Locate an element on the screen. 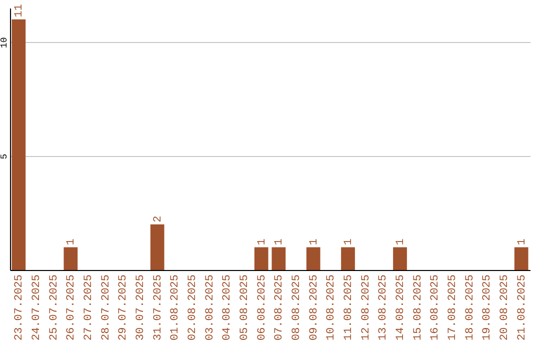  x-tick-label: 17.08.2025 is located at coordinates (453, 307).